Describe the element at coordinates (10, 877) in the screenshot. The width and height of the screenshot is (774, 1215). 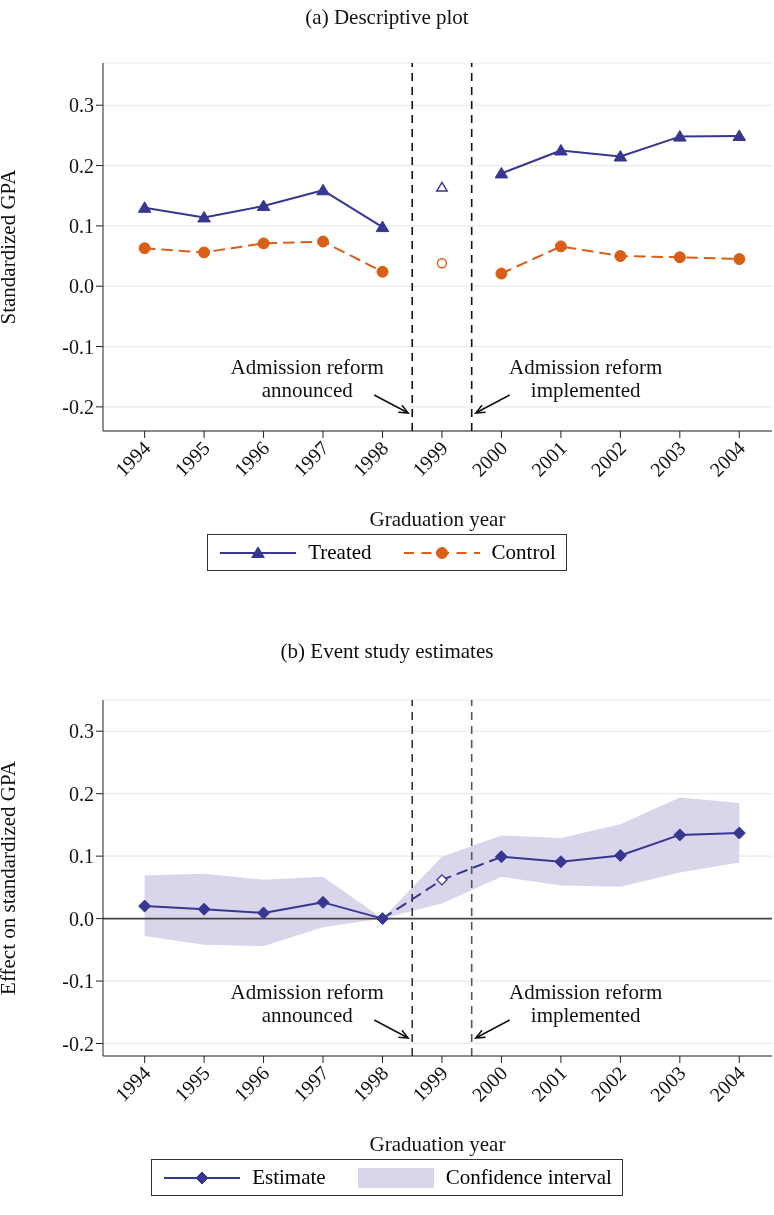
I see `y-axis-title: Effect on standardized GPA` at that location.